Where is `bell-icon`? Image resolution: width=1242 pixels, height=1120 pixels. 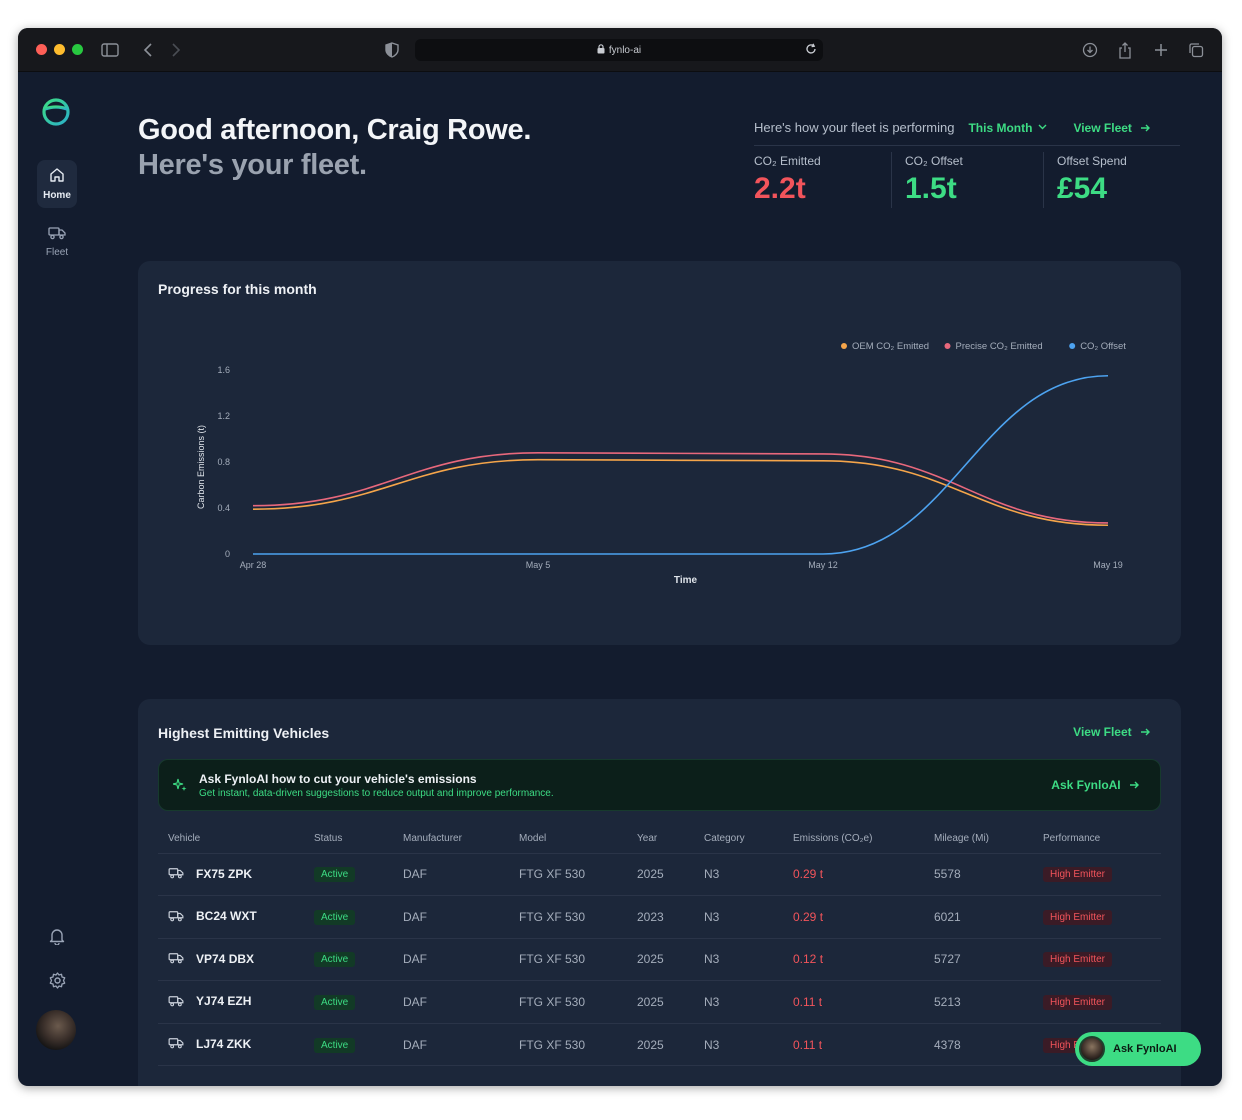
bell-icon is located at coordinates (57, 936).